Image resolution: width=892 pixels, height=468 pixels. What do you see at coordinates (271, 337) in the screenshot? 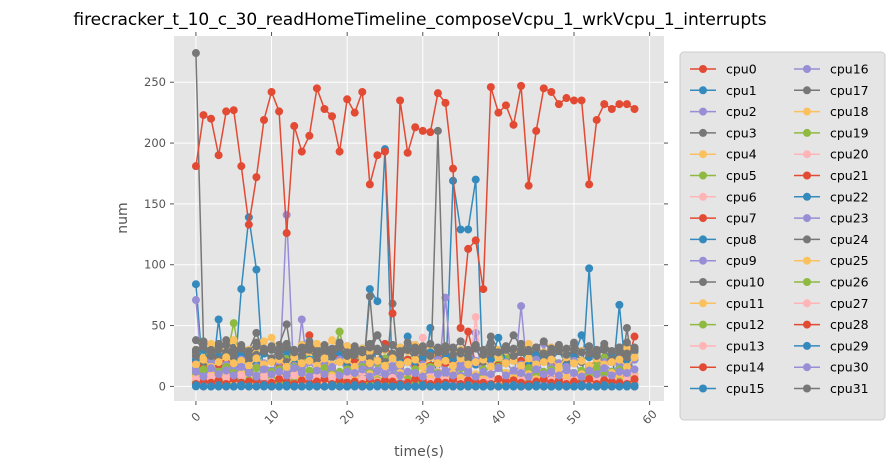
I see `data-point-cpu11` at bounding box center [271, 337].